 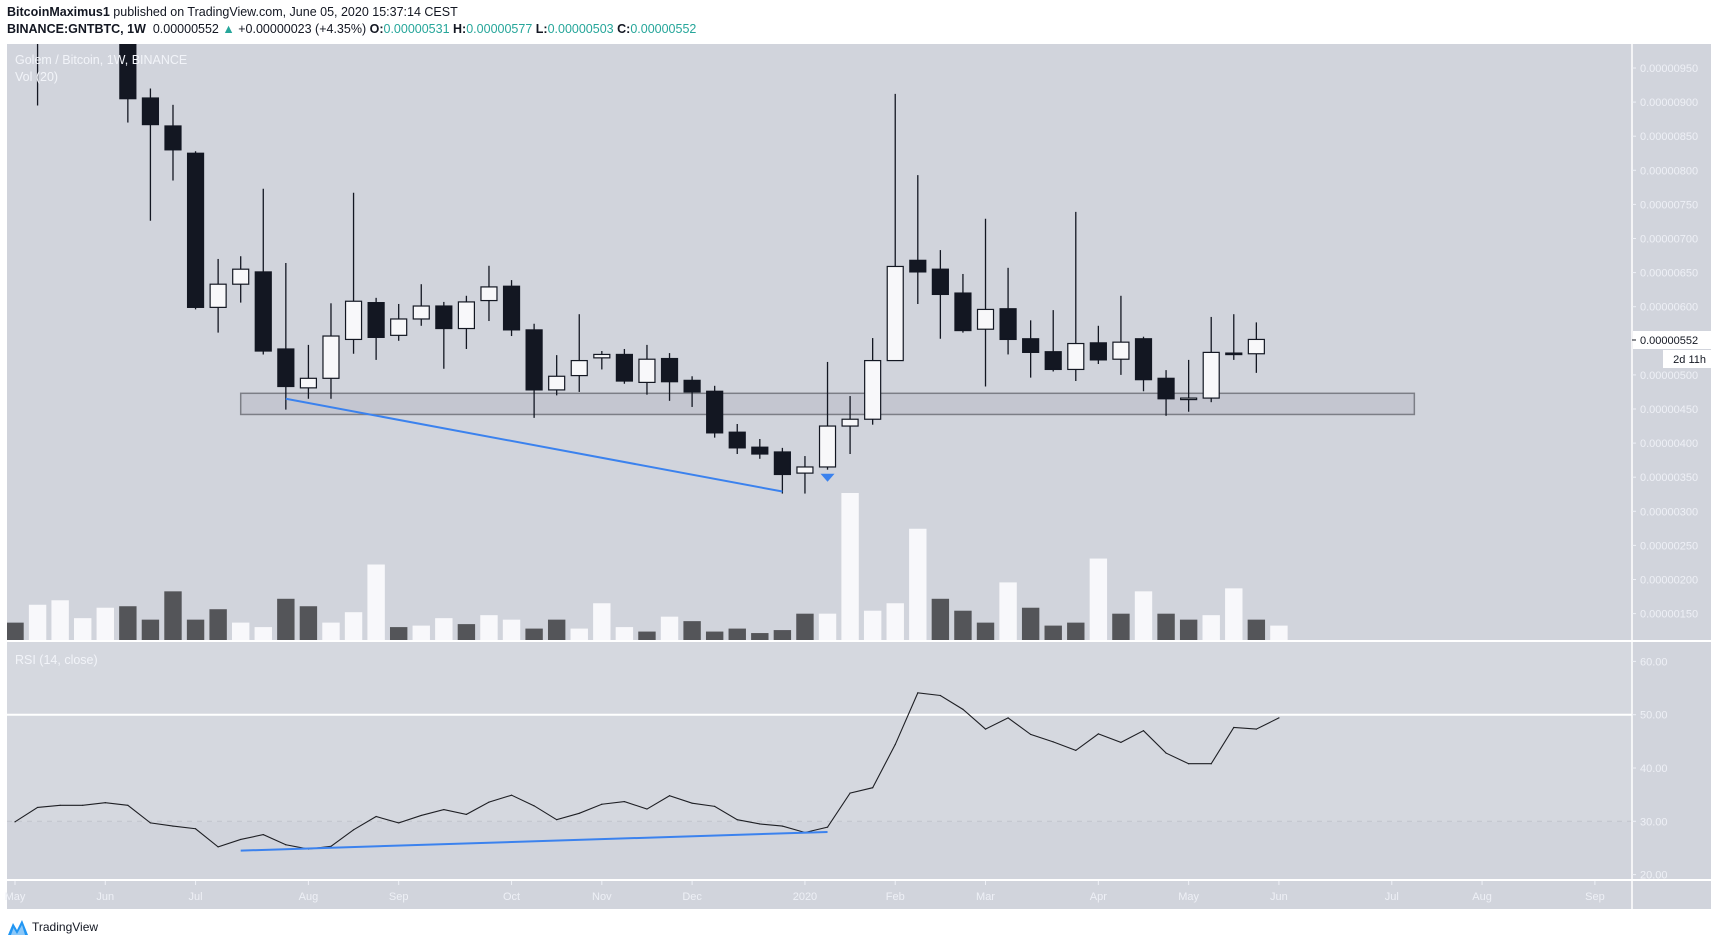 What do you see at coordinates (101, 60) in the screenshot?
I see `main-legend: Golem / Bitcoin, 1W, BINANCE` at bounding box center [101, 60].